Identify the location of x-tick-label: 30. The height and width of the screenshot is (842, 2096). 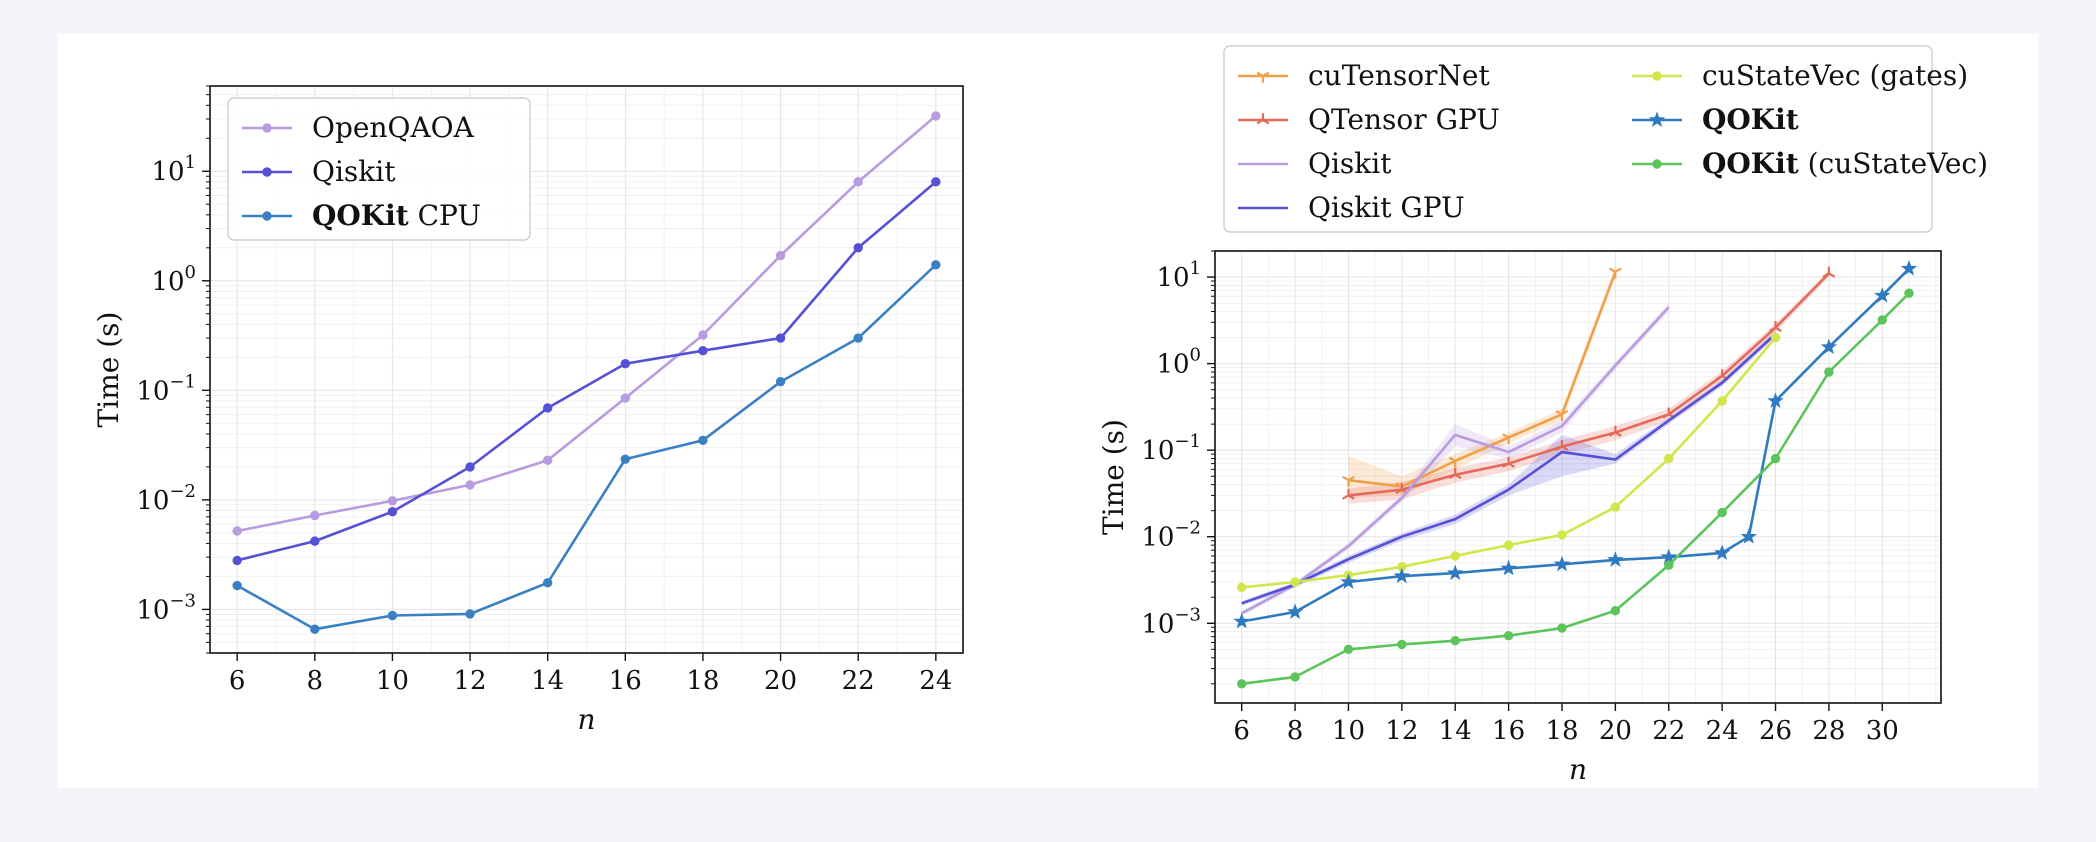
(1882, 731).